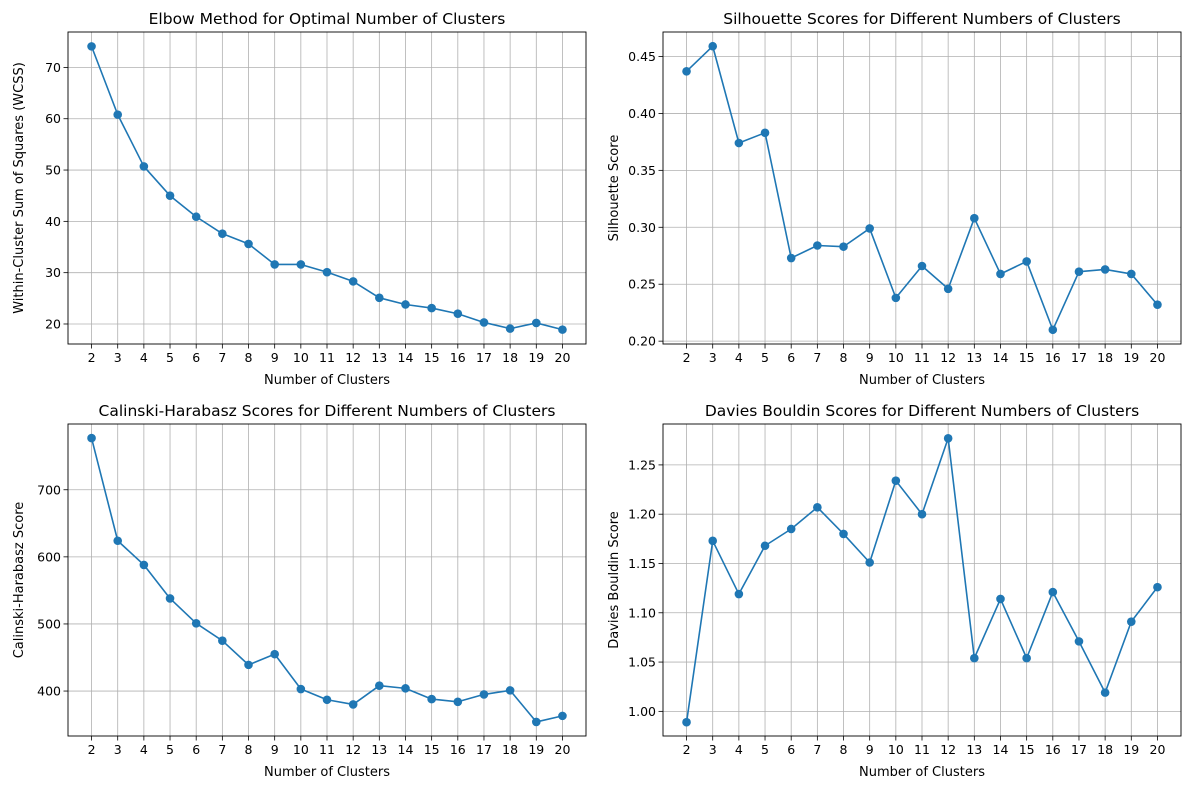  I want to click on x-tick-label: 13, so click(379, 749).